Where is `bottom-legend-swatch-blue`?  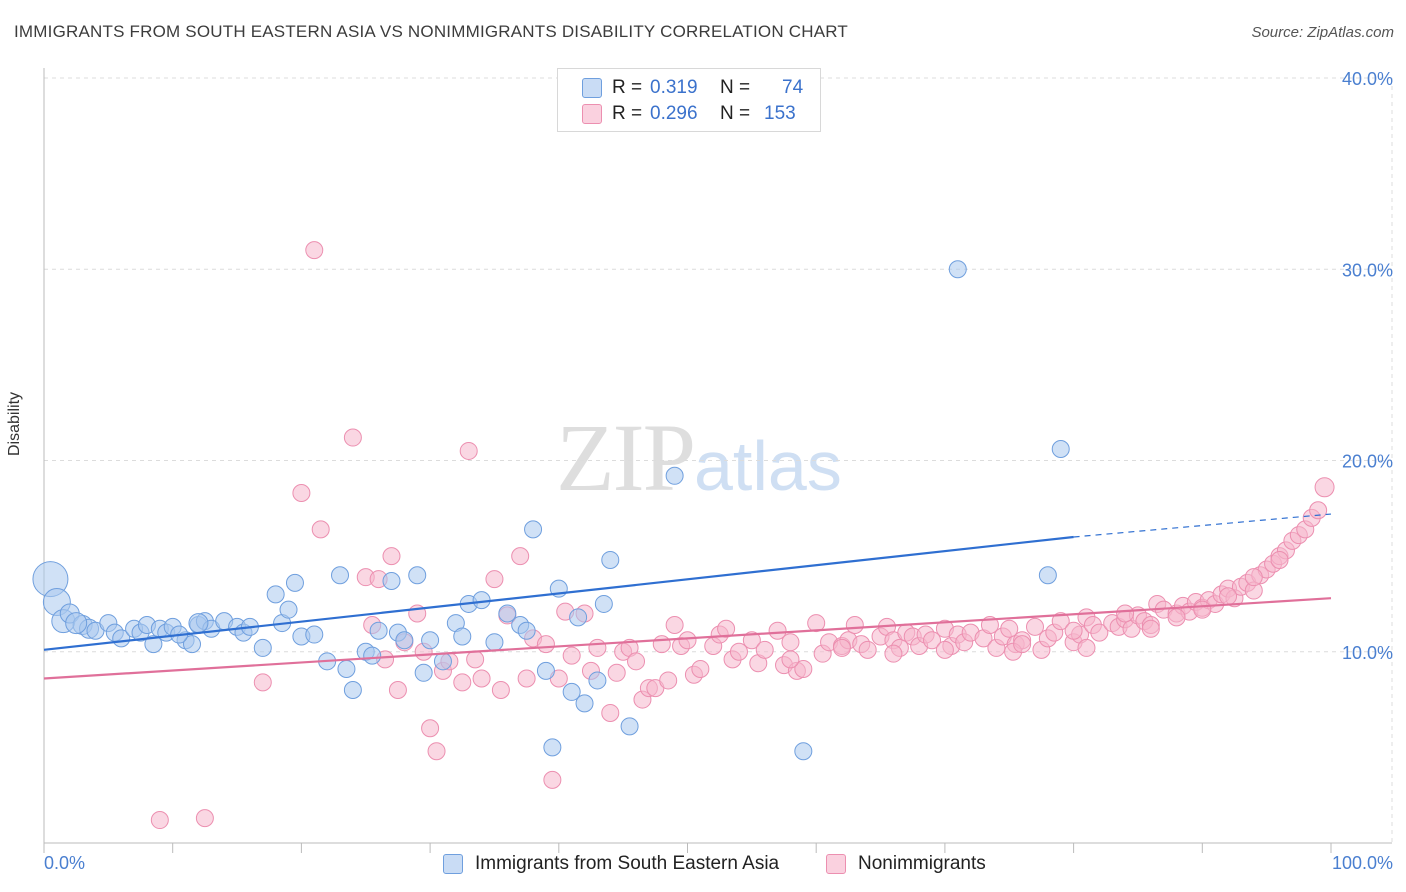 bottom-legend-swatch-blue is located at coordinates (453, 864).